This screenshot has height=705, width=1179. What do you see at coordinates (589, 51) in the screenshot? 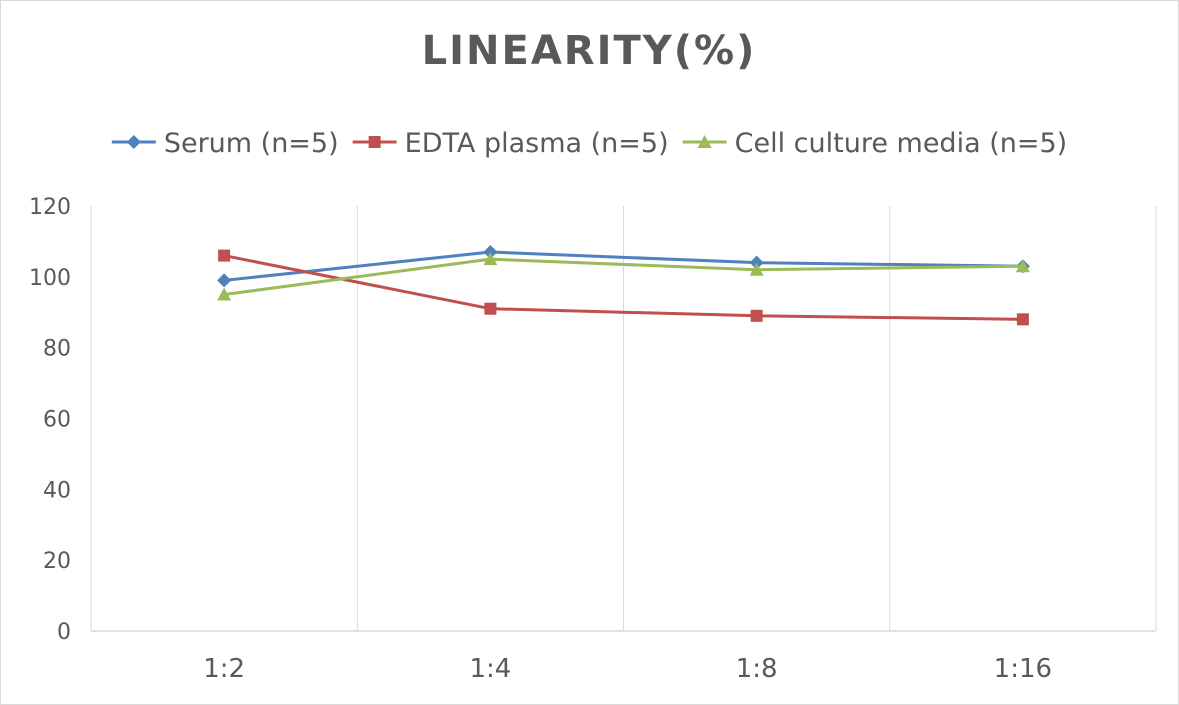
I see `chart-title: LINEARITY(%)` at bounding box center [589, 51].